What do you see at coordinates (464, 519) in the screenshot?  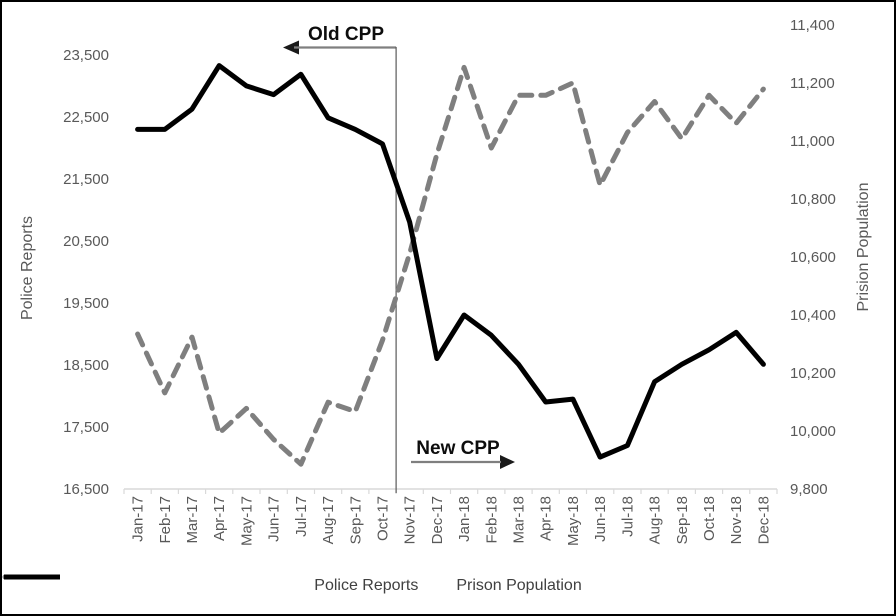 I see `x-axis-month-label: Jan-18` at bounding box center [464, 519].